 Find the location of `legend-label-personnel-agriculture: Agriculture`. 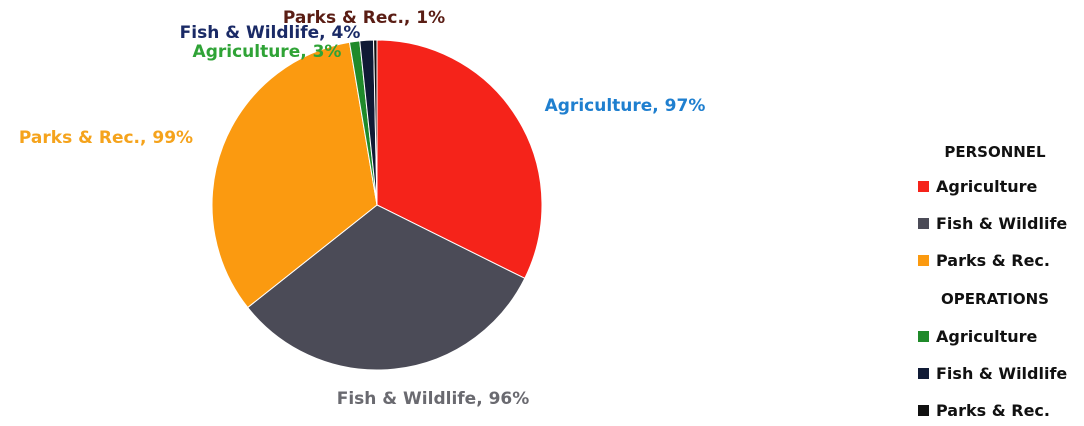

legend-label-personnel-agriculture: Agriculture is located at coordinates (987, 186).